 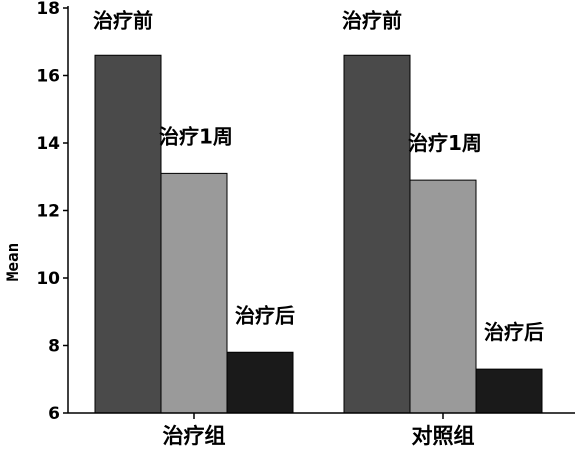 What do you see at coordinates (48, 144) in the screenshot?
I see `y-tick-label-14: 14` at bounding box center [48, 144].